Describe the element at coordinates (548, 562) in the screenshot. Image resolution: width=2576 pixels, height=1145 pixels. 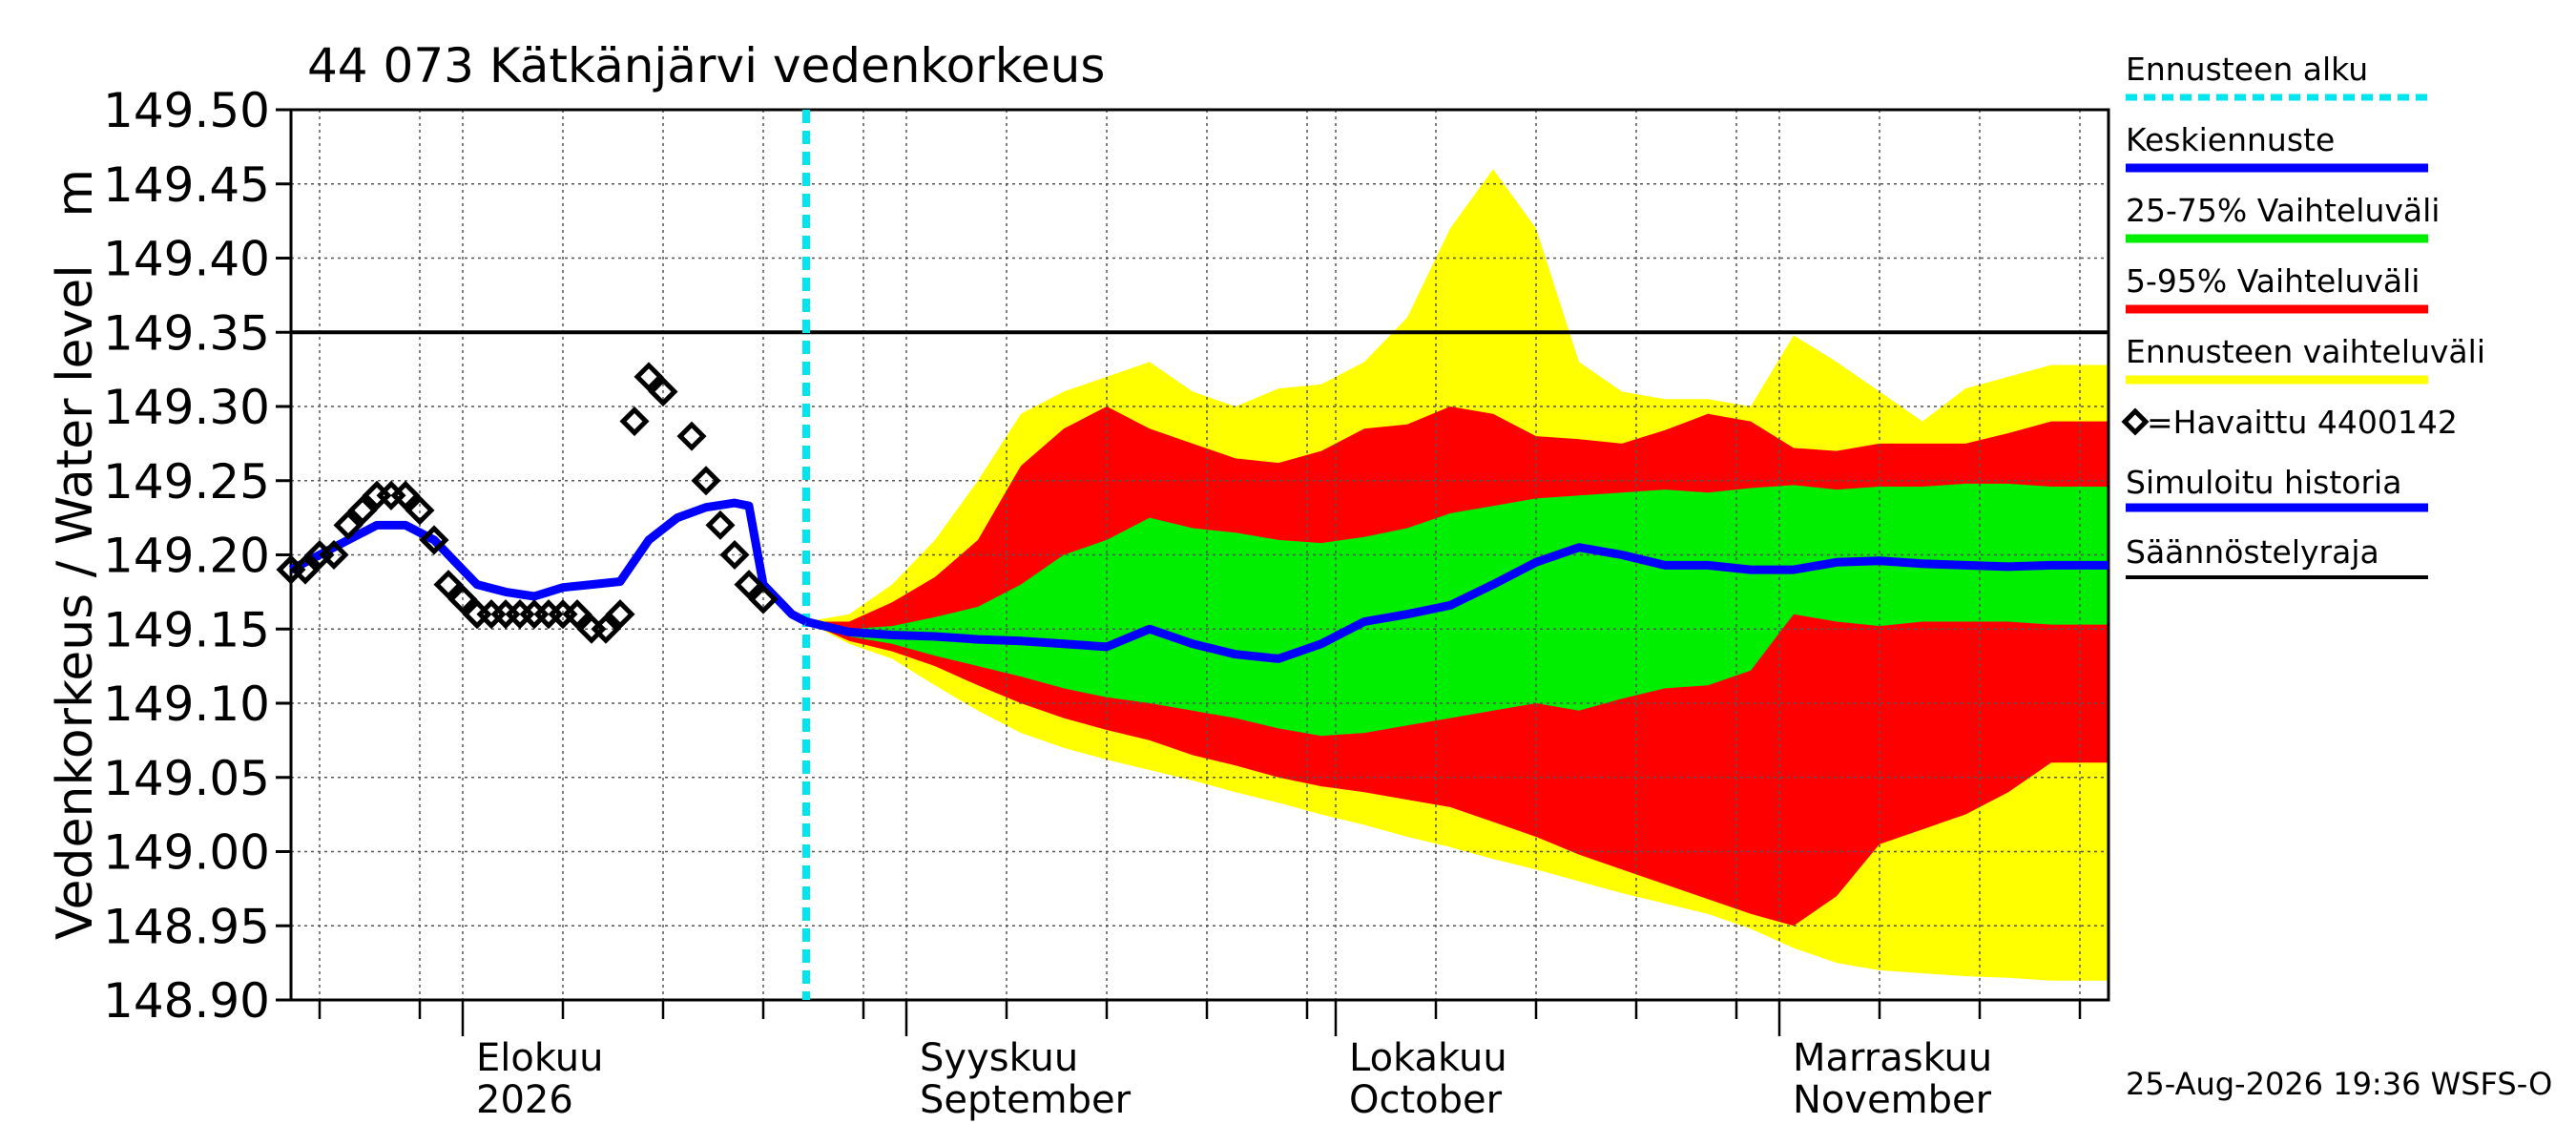
I see `simulated-history-line` at that location.